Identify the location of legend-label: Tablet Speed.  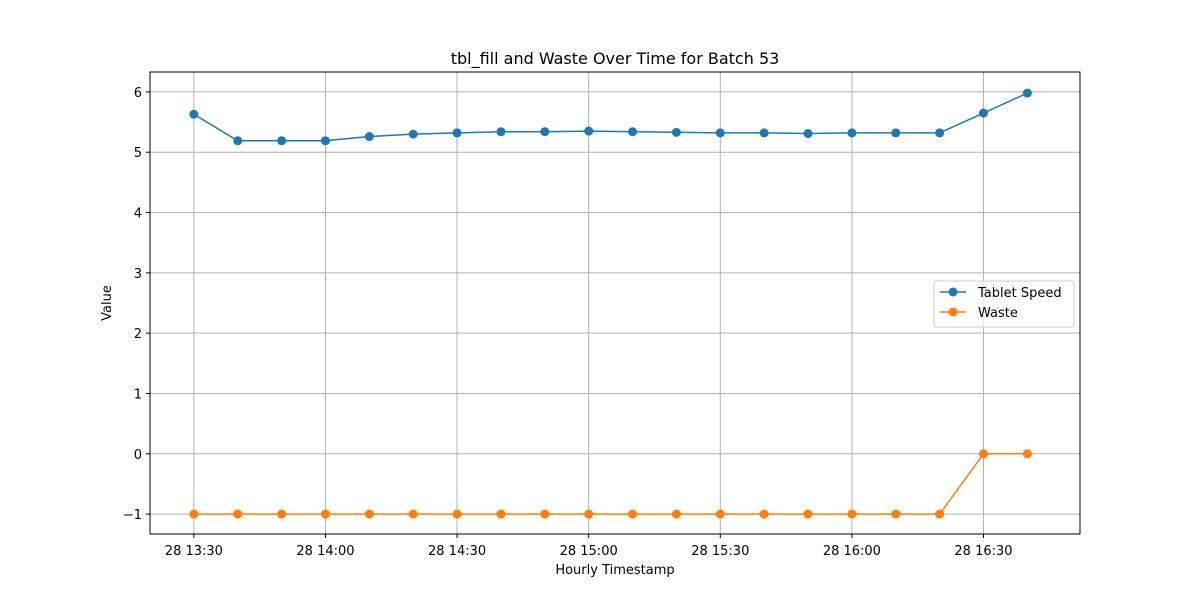
(1019, 293).